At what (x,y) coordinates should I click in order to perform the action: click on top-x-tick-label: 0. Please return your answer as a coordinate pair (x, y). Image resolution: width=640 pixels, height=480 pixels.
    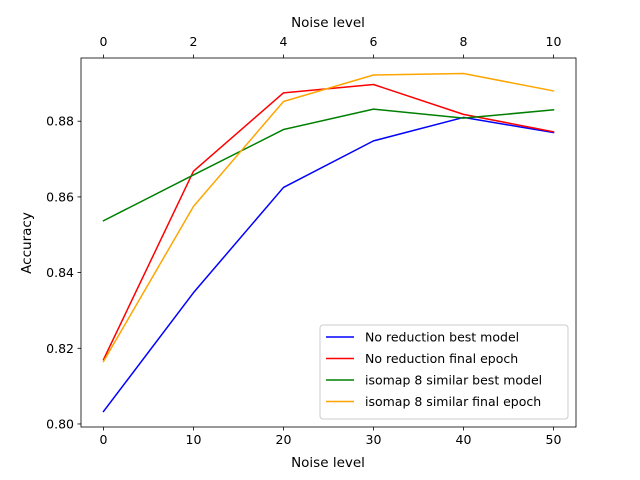
    Looking at the image, I should click on (104, 41).